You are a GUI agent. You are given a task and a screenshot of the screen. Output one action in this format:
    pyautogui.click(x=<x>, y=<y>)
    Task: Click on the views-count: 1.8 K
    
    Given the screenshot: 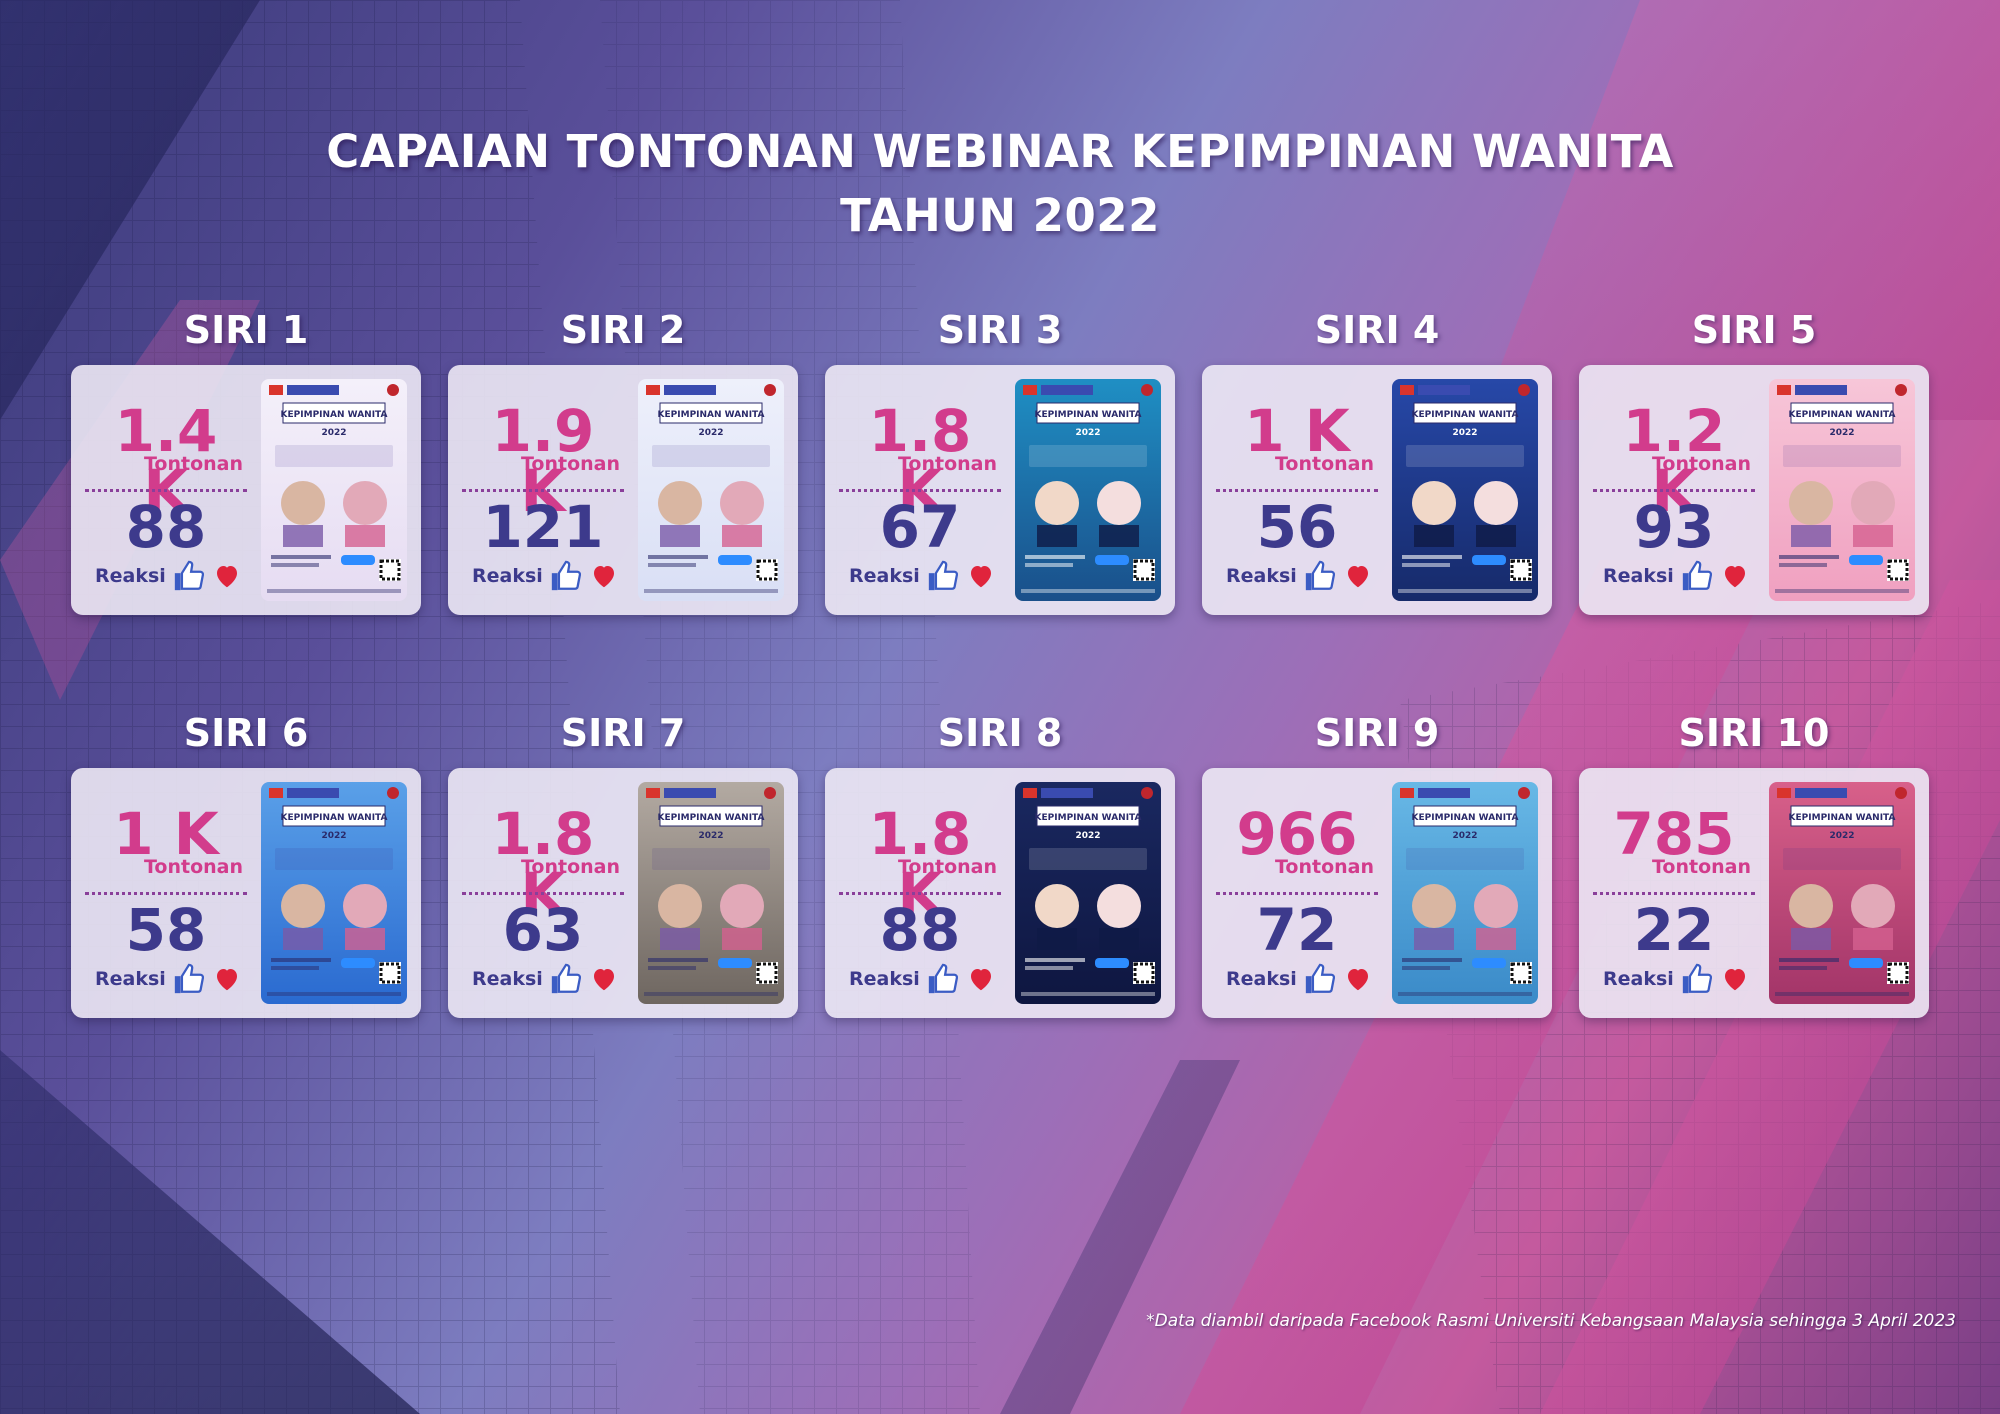 What is the action you would take?
    pyautogui.click(x=543, y=864)
    